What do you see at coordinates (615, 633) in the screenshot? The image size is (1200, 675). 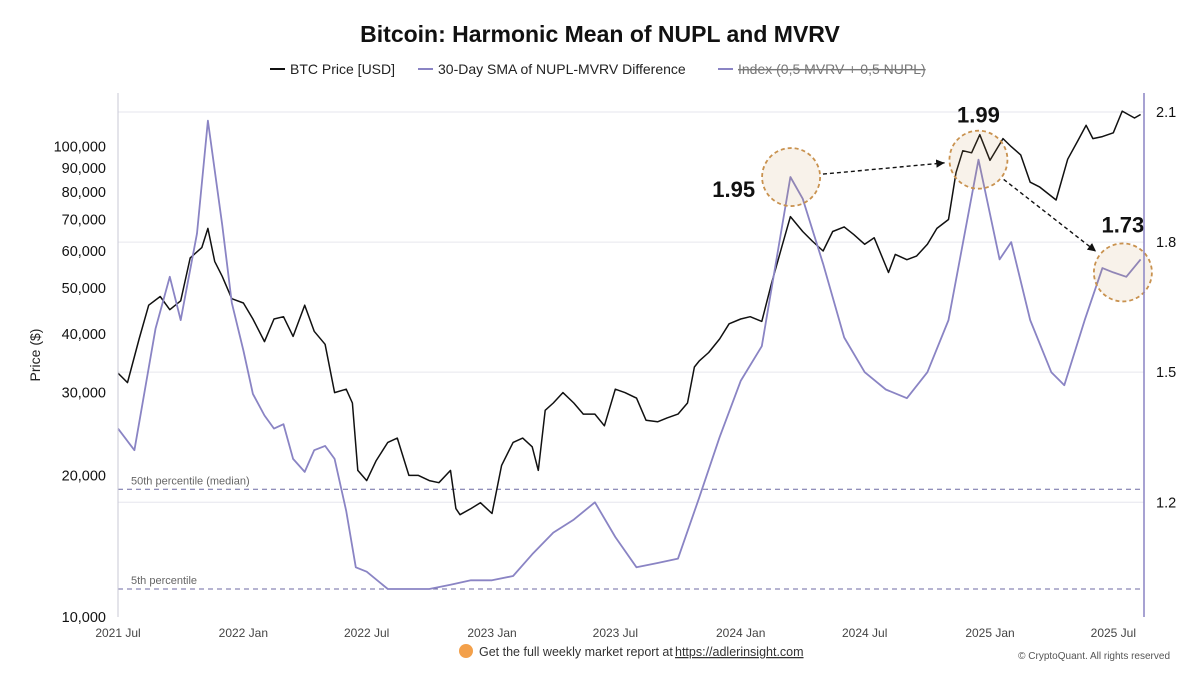 I see `x-tick-label: 2023 Jul` at bounding box center [615, 633].